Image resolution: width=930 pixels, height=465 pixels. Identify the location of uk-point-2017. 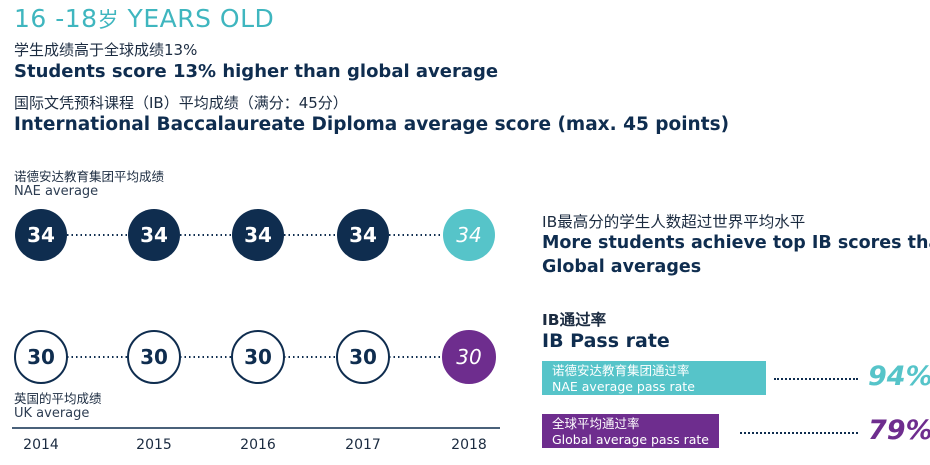
(363, 357).